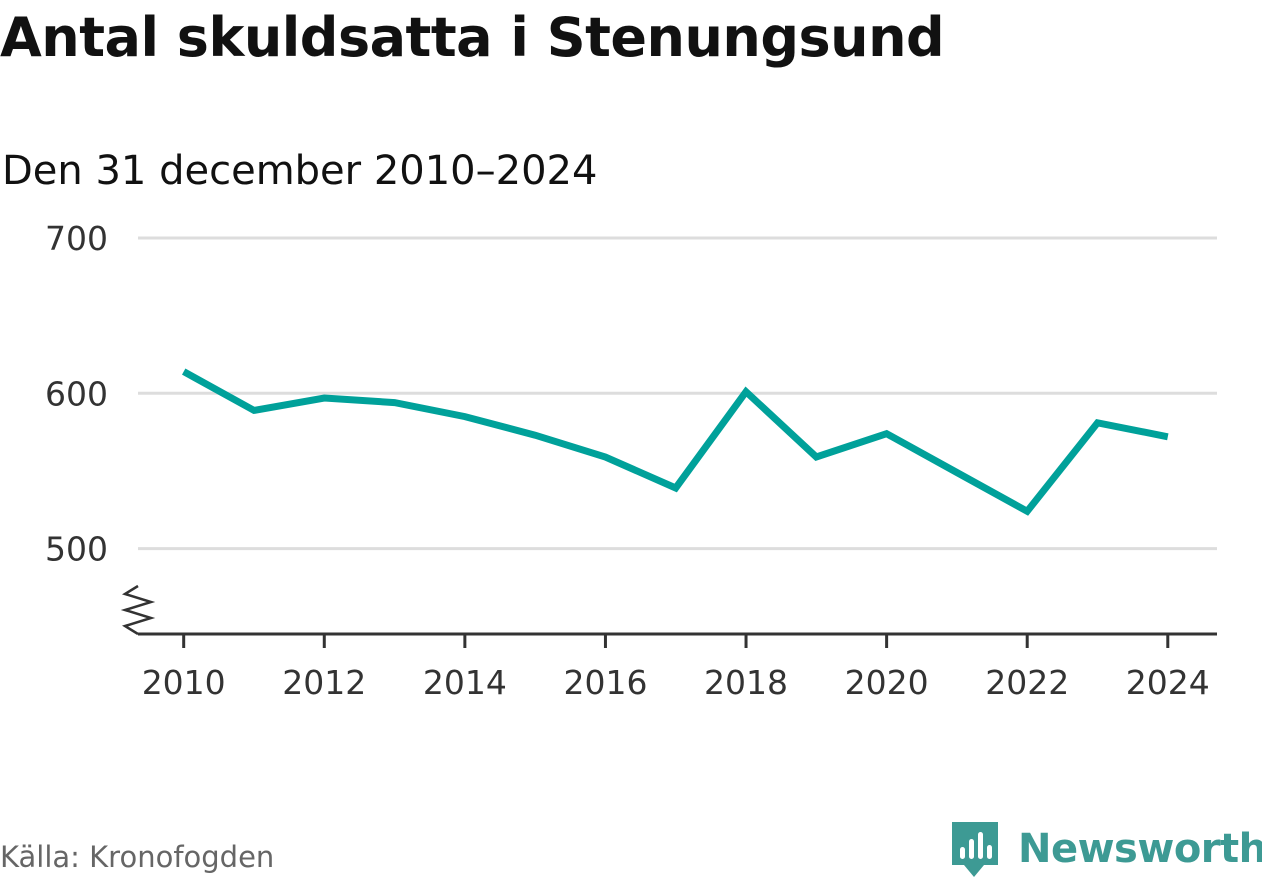 The height and width of the screenshot is (880, 1262). What do you see at coordinates (138, 610) in the screenshot?
I see `axis-break-mark` at bounding box center [138, 610].